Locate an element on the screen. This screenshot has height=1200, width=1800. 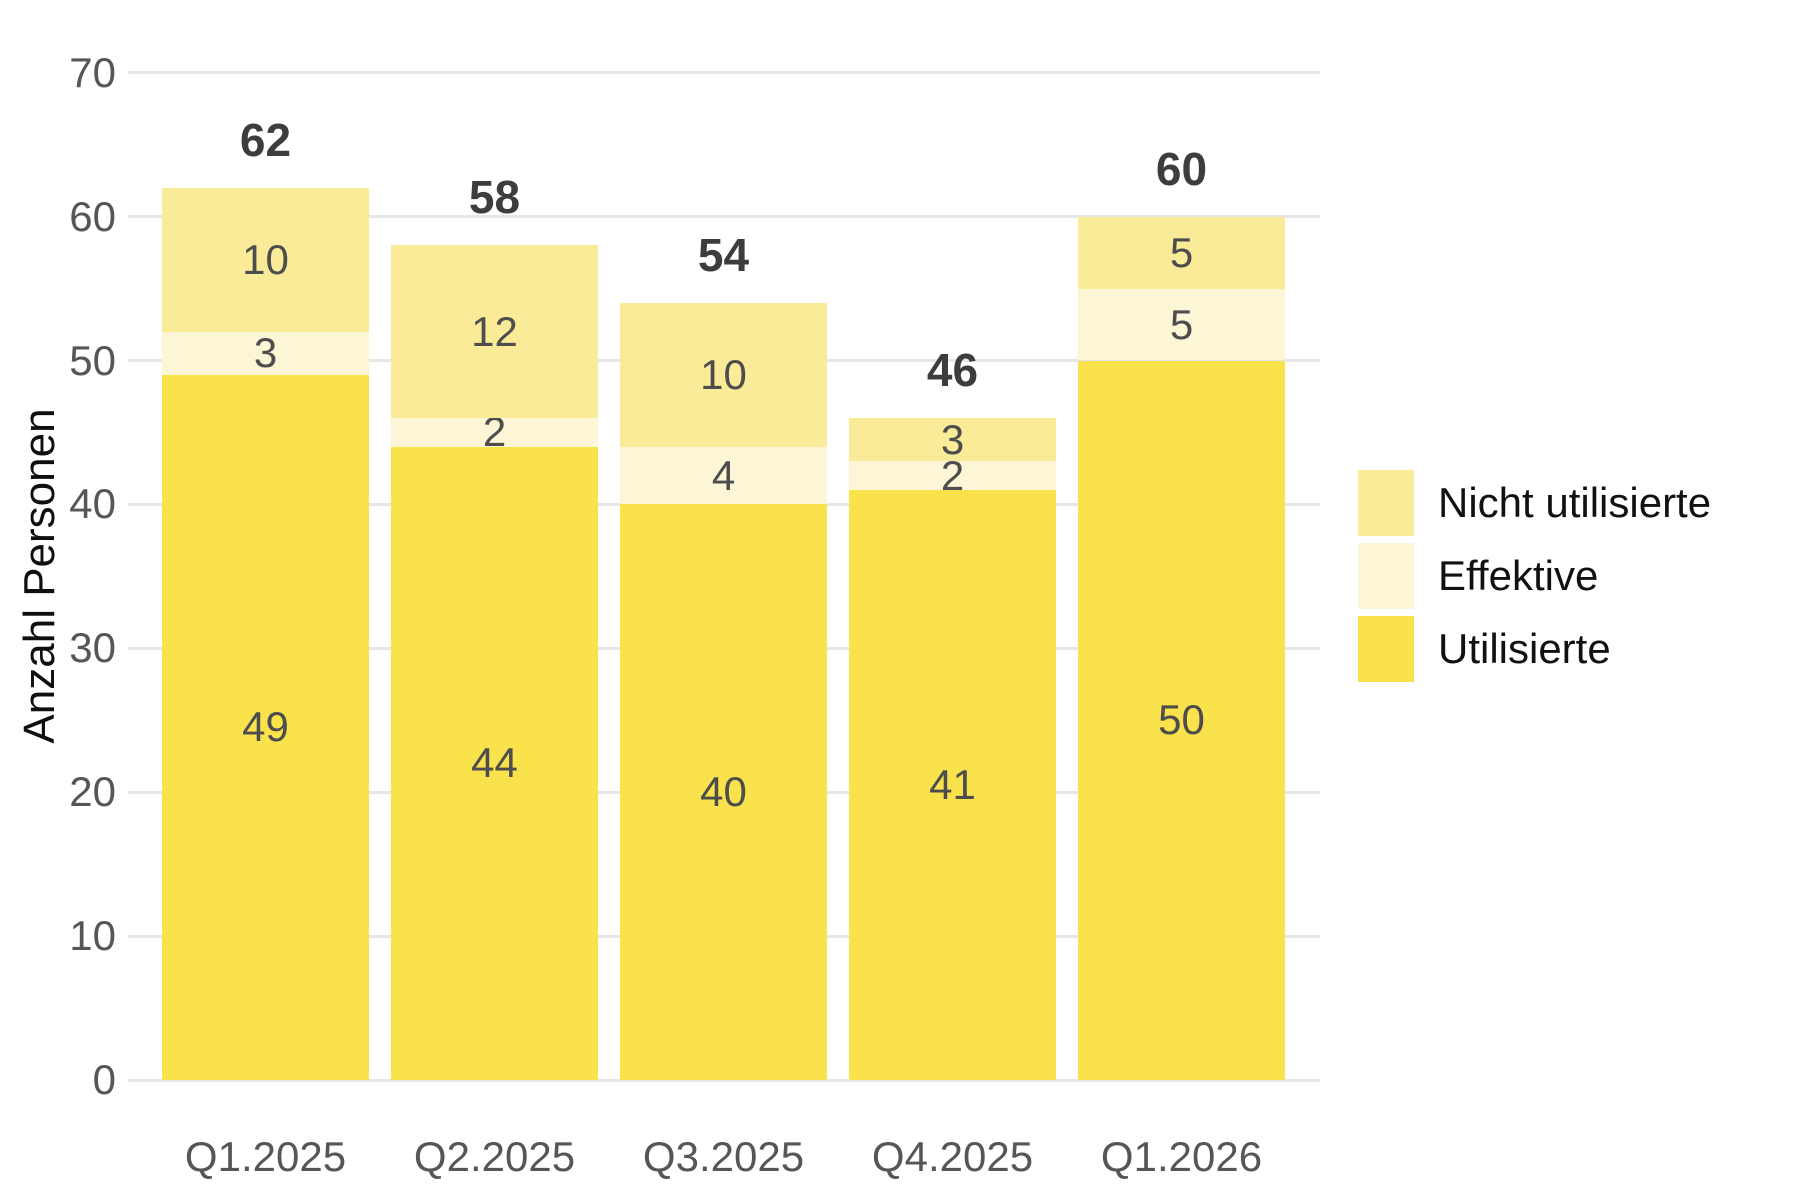
legend: Nicht utilisierte Effektive Utilisierte is located at coordinates (1534, 576).